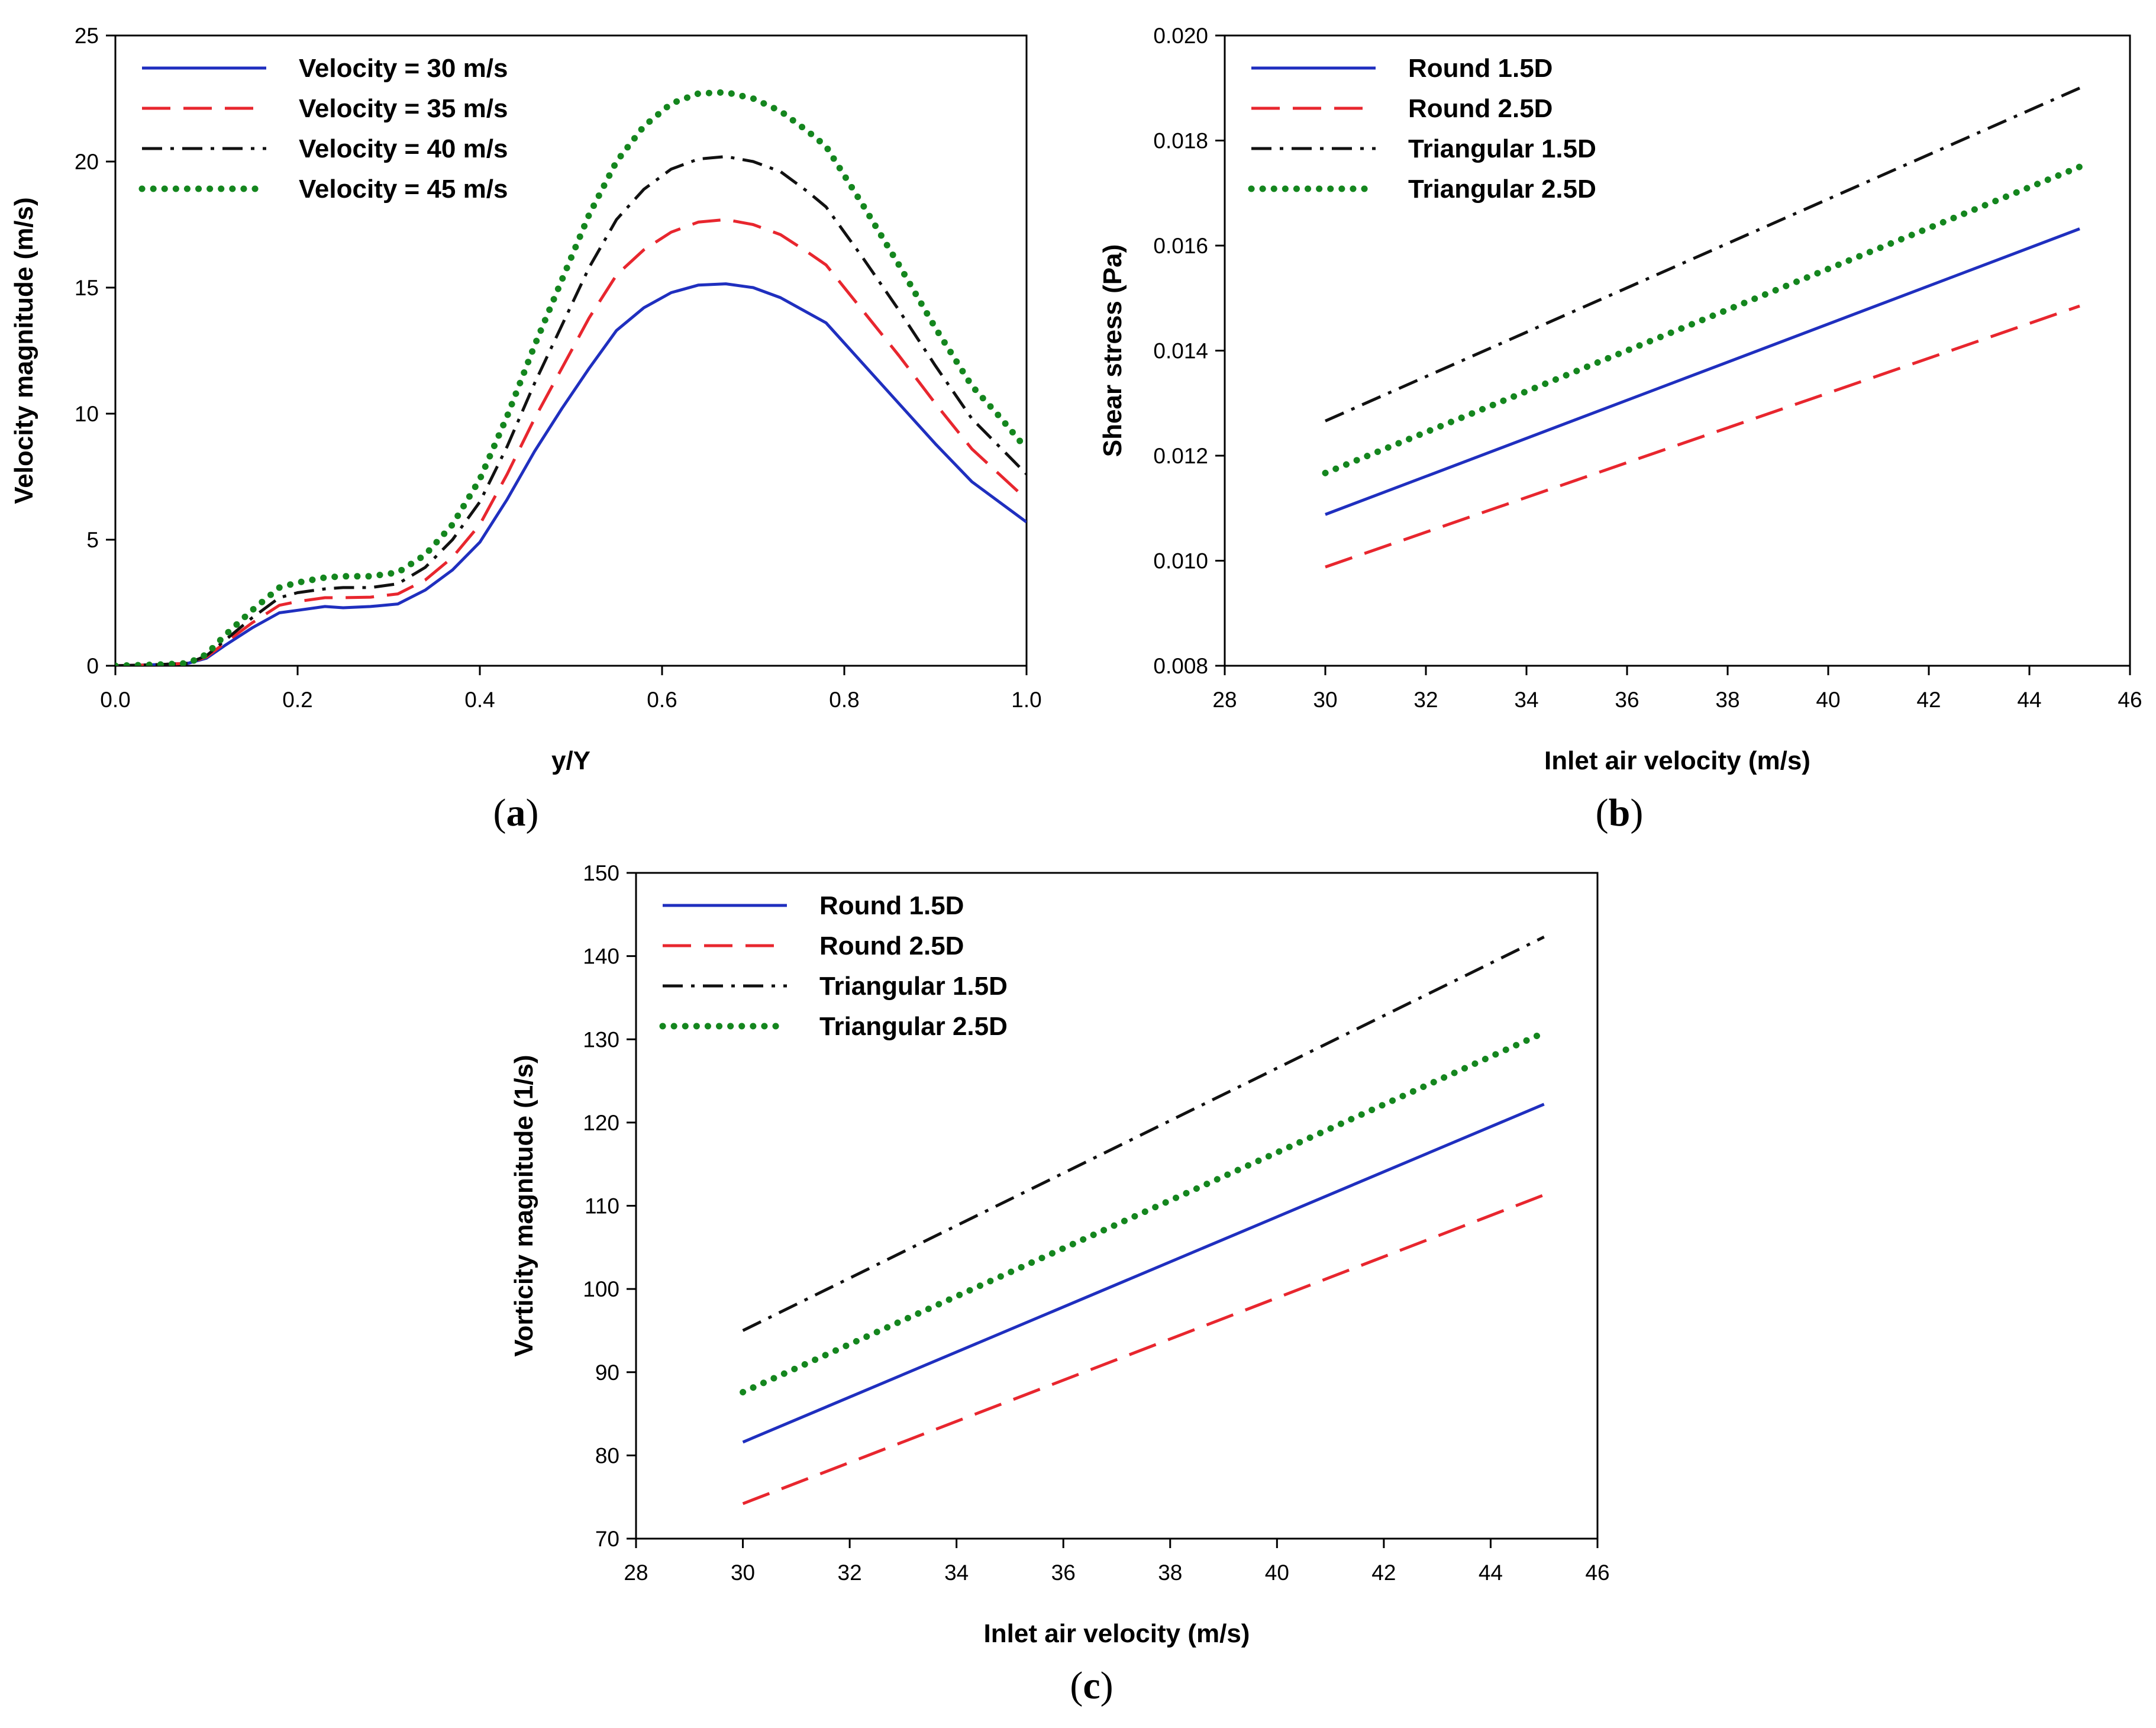  Describe the element at coordinates (1180, 351) in the screenshot. I see `y-tick-label: 0.014` at that location.